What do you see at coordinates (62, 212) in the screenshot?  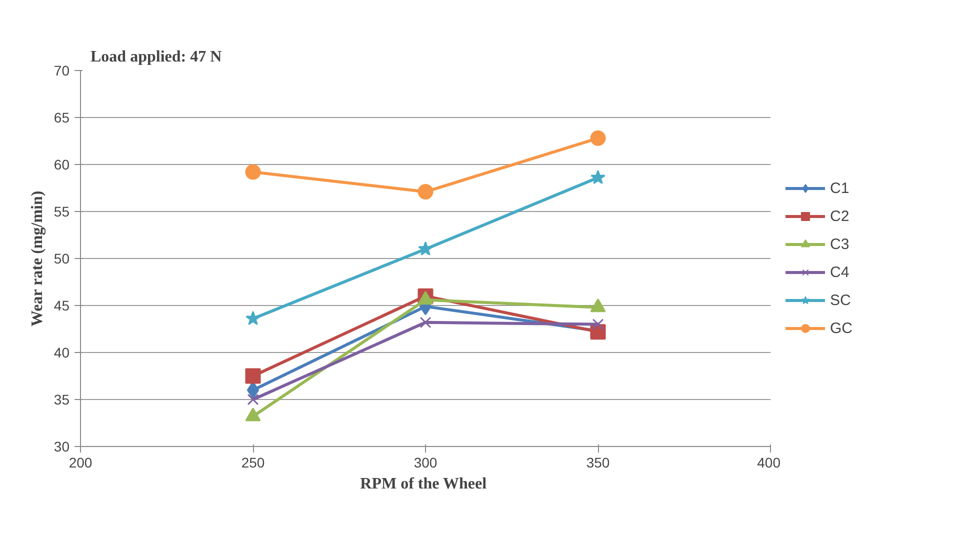 I see `y-tick-label: 55` at bounding box center [62, 212].